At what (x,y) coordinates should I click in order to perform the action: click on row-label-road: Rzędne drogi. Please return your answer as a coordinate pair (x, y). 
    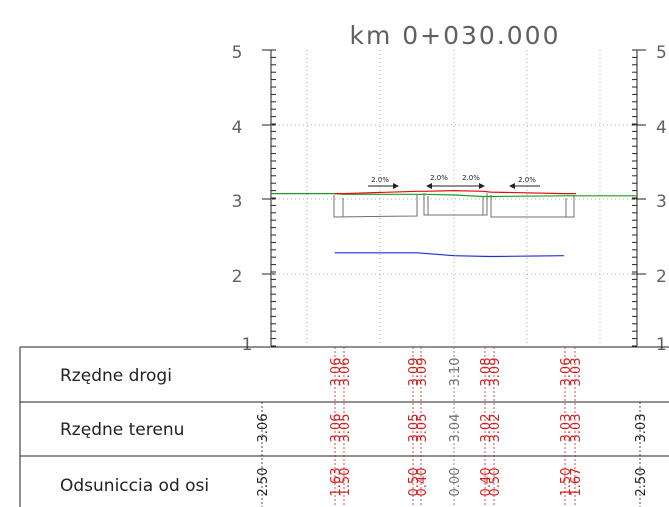
    Looking at the image, I should click on (116, 376).